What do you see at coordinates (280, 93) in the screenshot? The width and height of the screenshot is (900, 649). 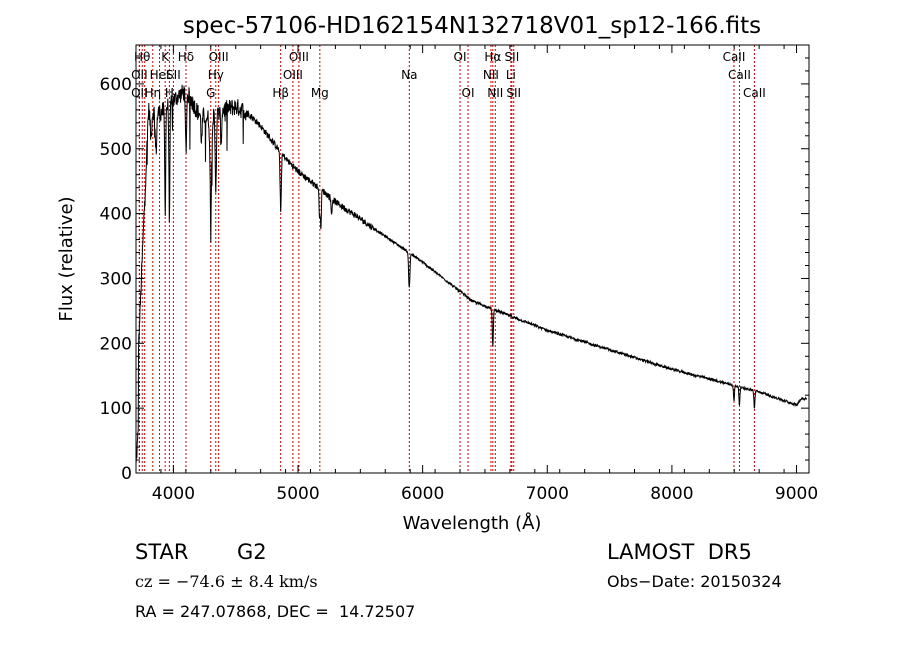 I see `line-label-13: Hβ` at bounding box center [280, 93].